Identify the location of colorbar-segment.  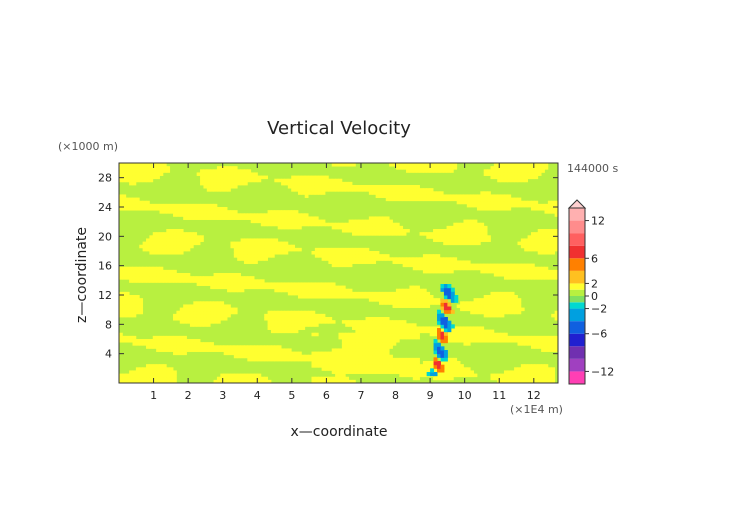
(577, 305).